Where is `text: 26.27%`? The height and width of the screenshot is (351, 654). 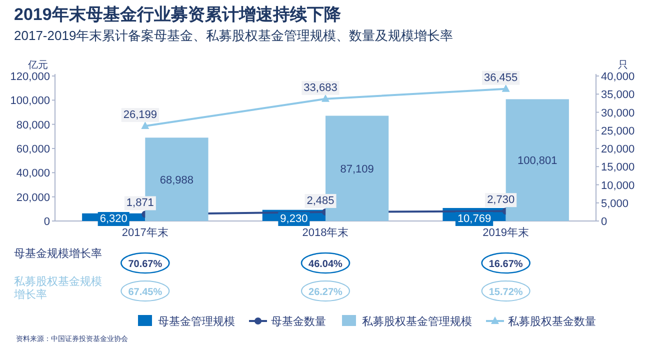 text: 26.27% is located at coordinates (325, 292).